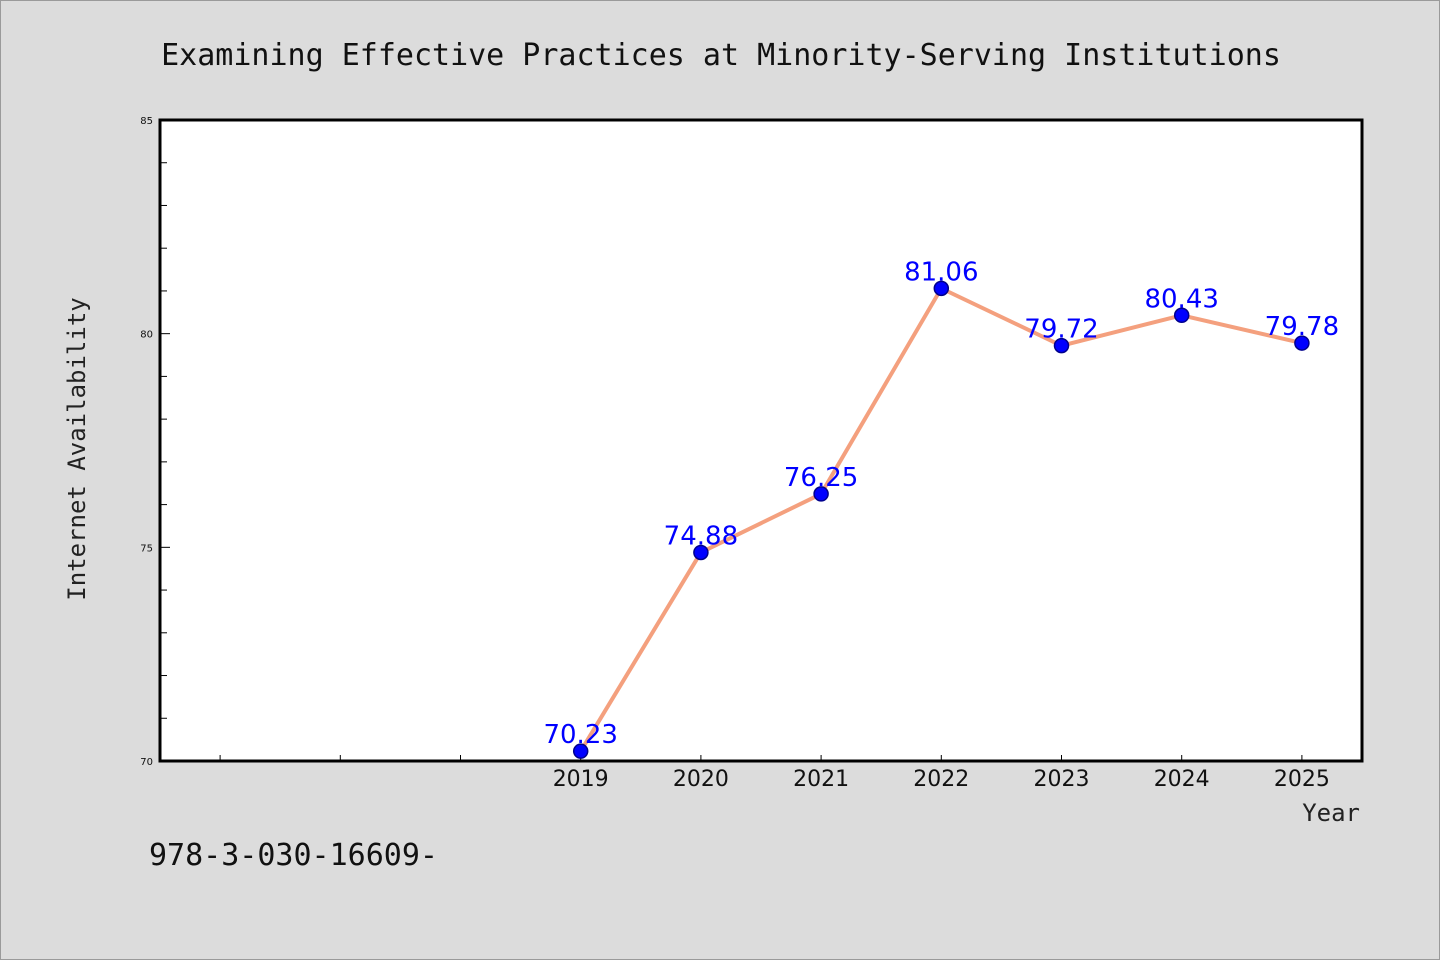  Describe the element at coordinates (1331, 813) in the screenshot. I see `x-axis-label: Year` at that location.